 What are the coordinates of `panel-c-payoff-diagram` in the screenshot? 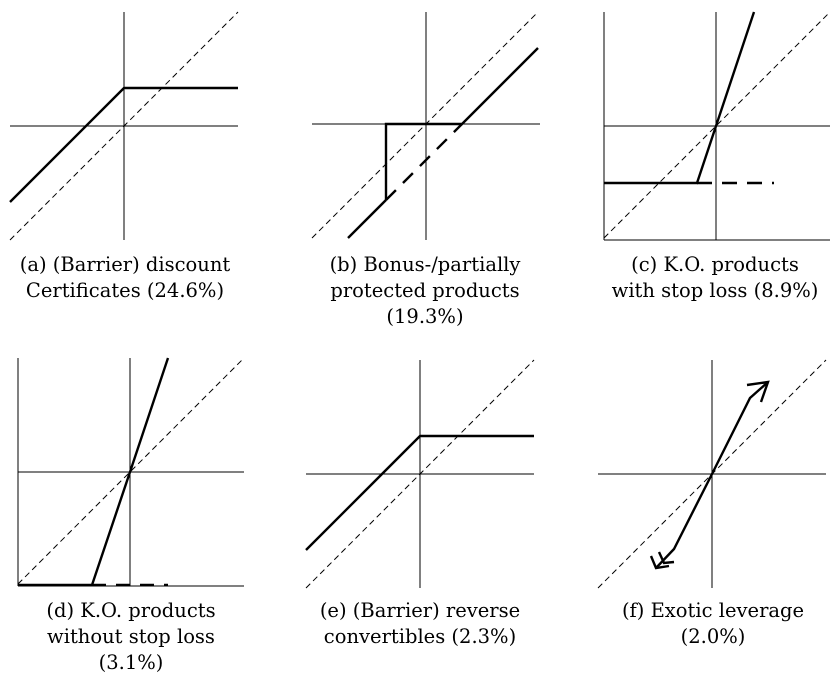 It's located at (716, 126).